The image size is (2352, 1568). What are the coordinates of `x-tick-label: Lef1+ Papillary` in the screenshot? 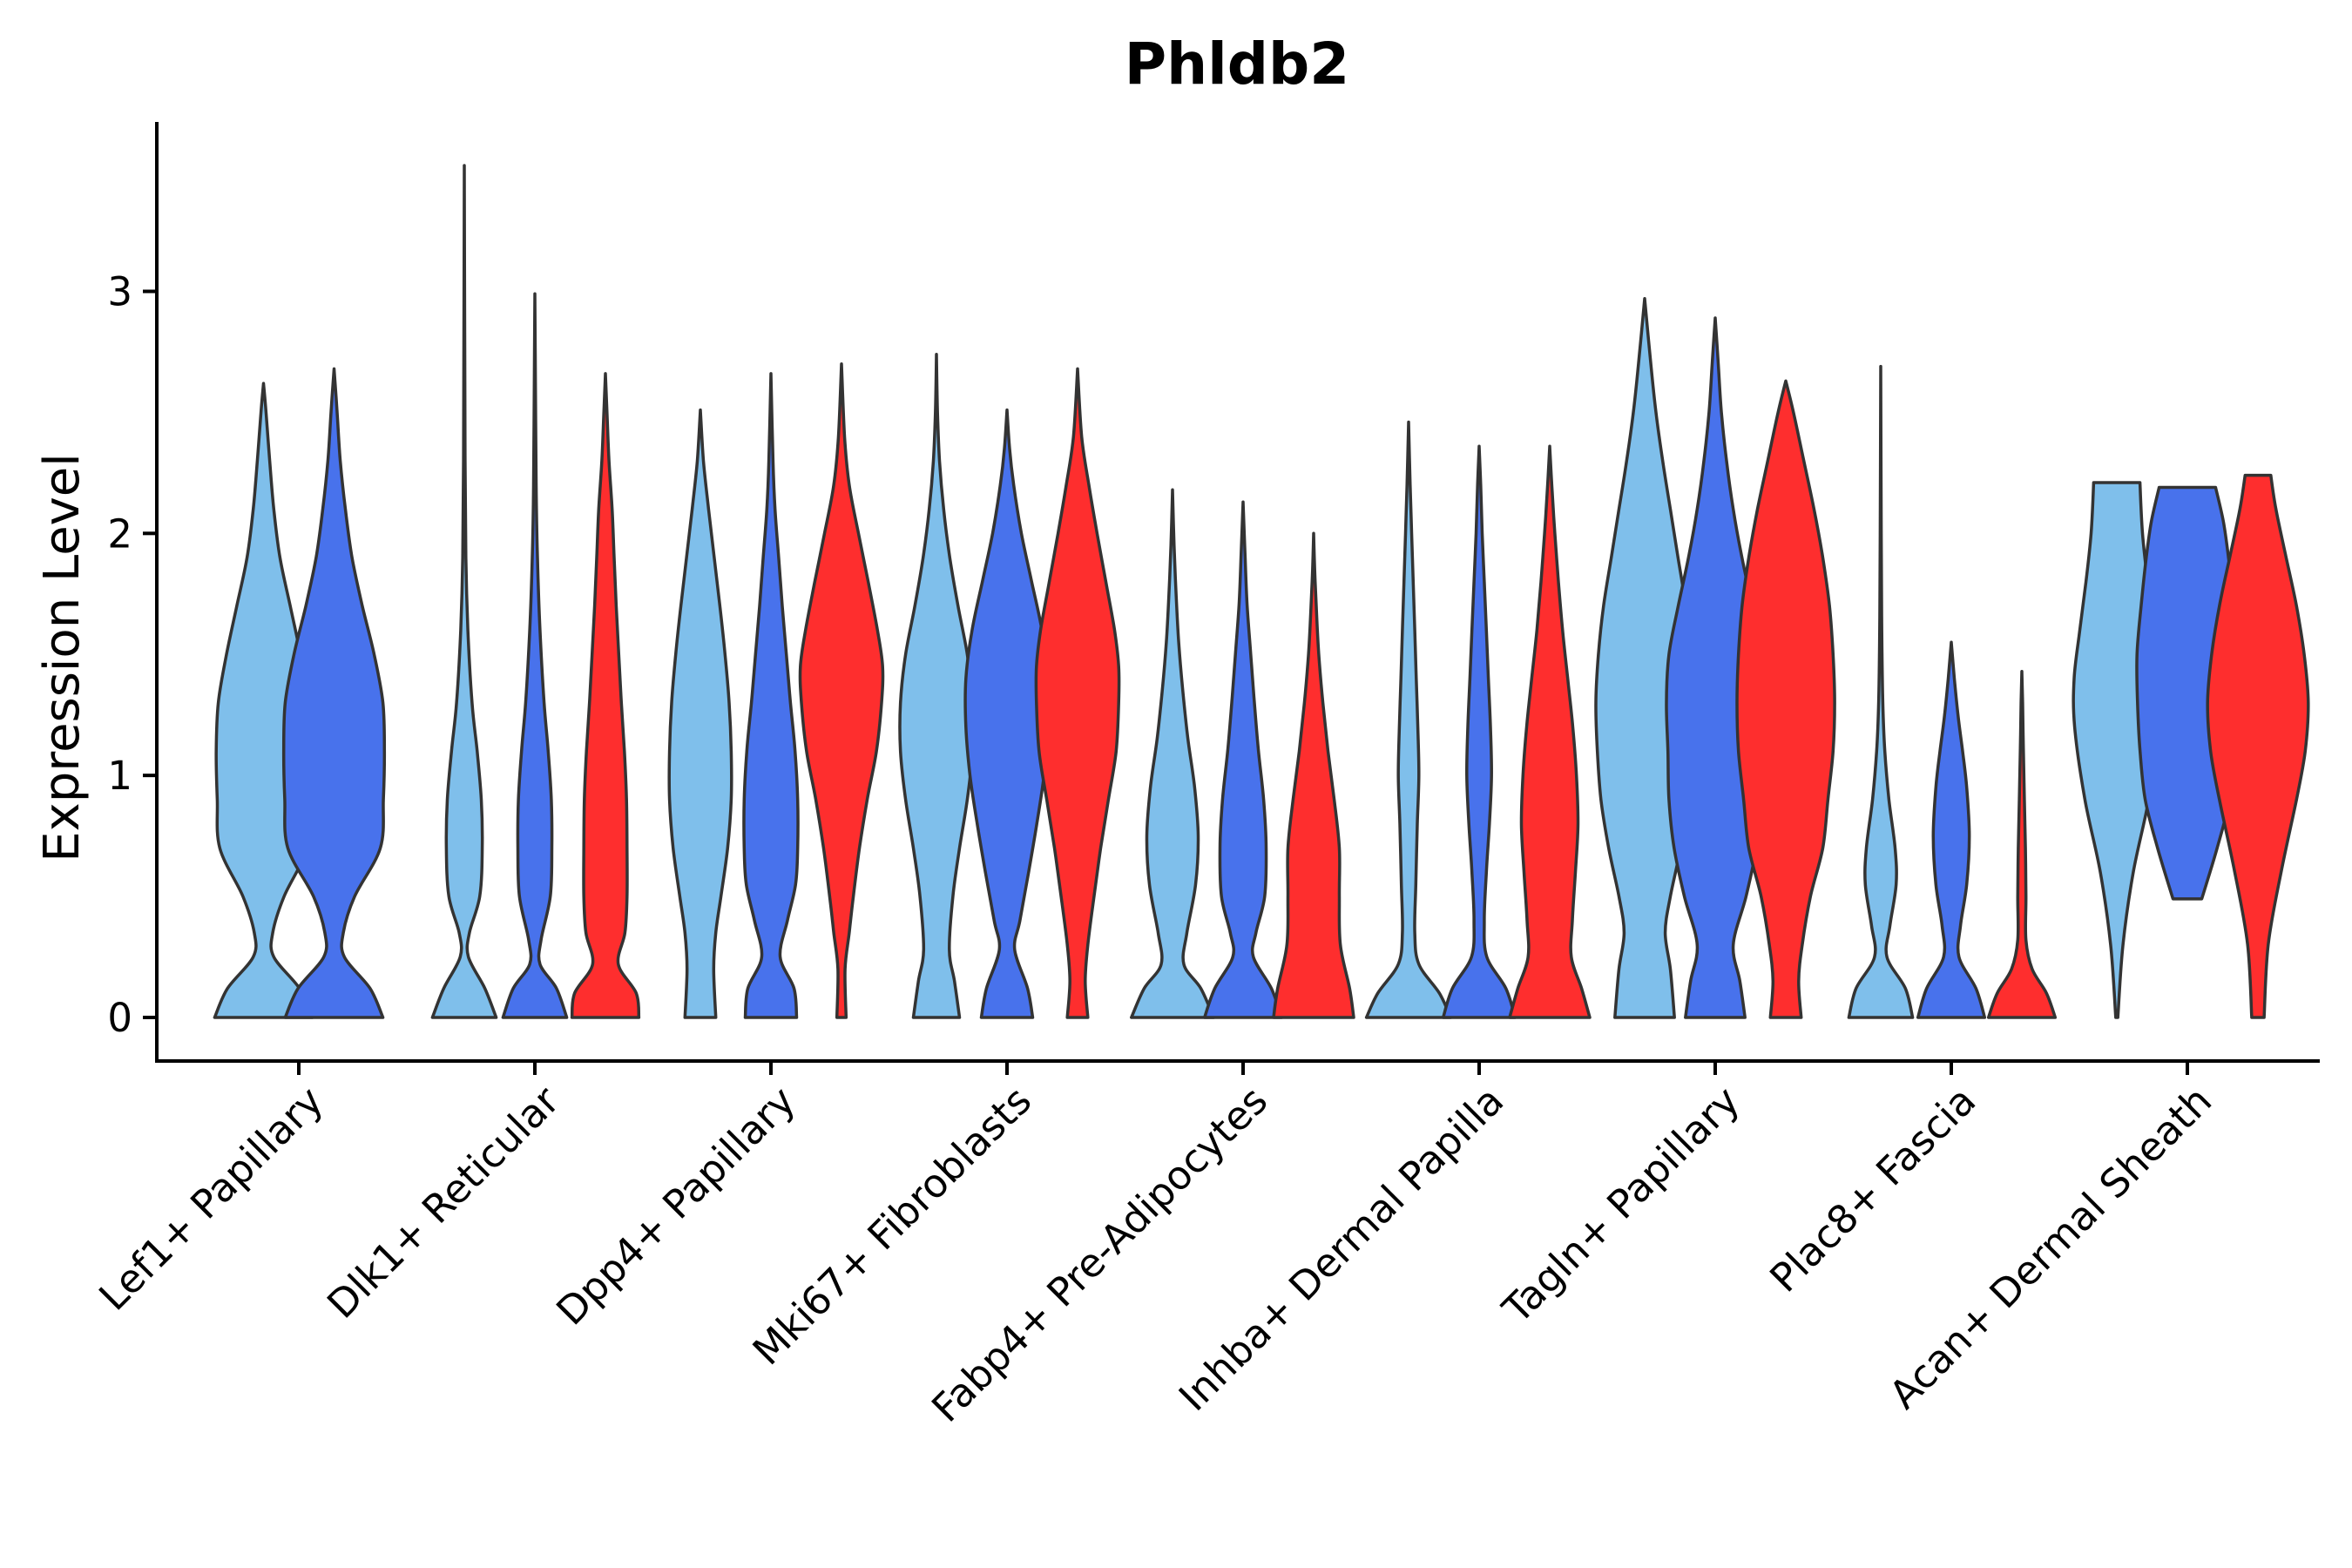 It's located at (211, 1199).